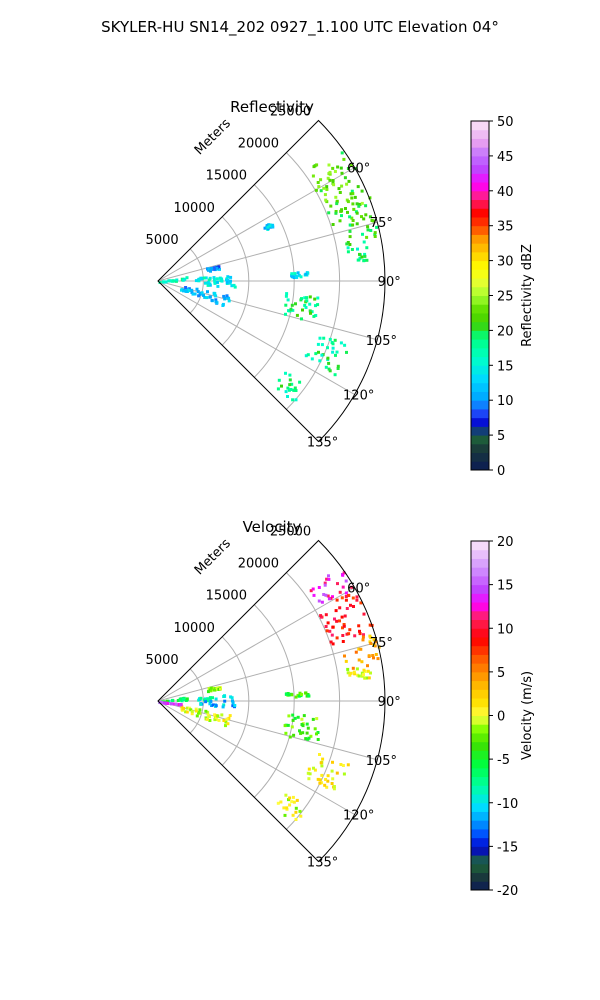  I want to click on colorbar-label: Reflectivity dBZ, so click(527, 295).